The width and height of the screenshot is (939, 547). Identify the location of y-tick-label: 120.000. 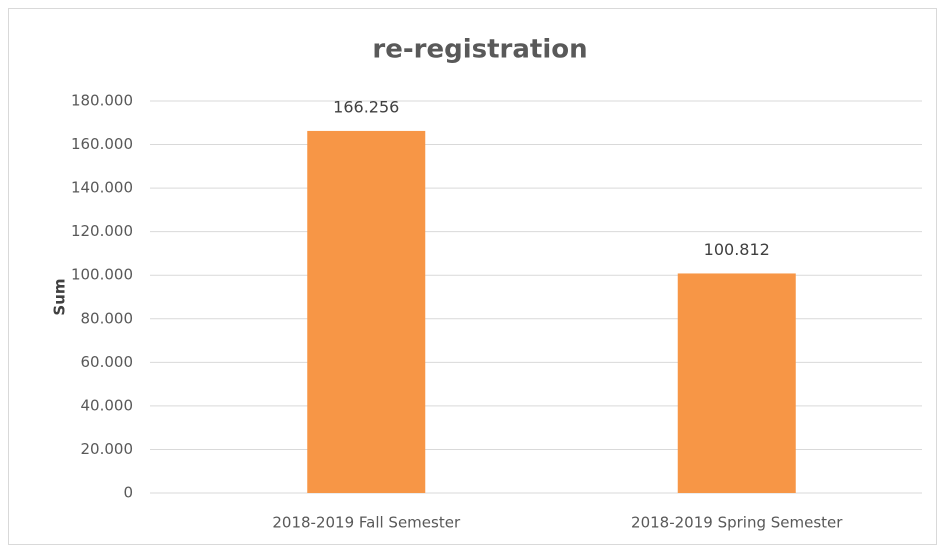
(102, 231).